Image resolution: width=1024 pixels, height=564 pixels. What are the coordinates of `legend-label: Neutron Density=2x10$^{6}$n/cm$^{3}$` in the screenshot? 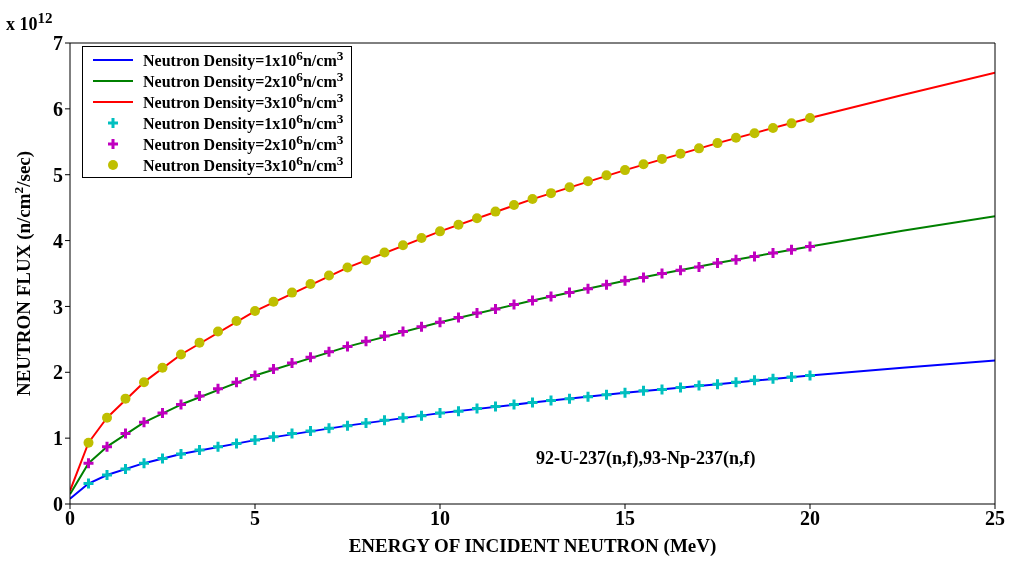 It's located at (243, 80).